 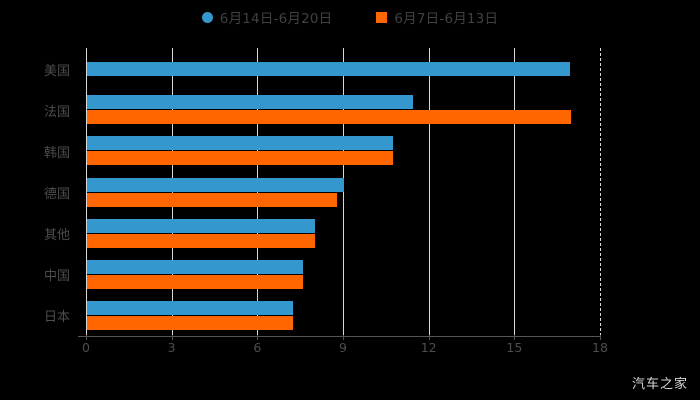 I want to click on legend-item-0: 6月14日-6月20日, so click(x=267, y=17).